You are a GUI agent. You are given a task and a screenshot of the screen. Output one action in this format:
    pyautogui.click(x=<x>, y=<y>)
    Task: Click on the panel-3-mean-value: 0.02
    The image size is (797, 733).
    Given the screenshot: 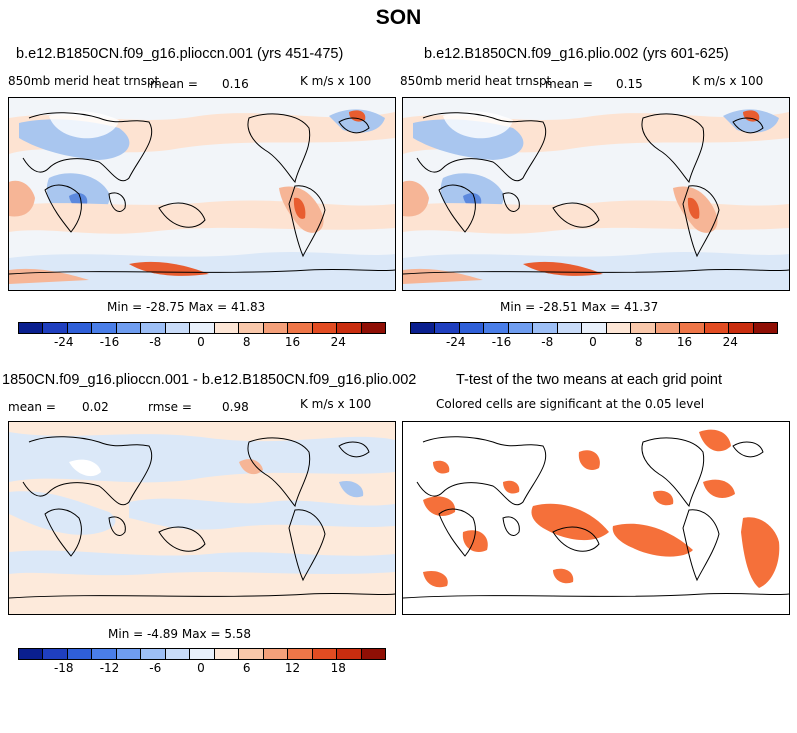 What is the action you would take?
    pyautogui.click(x=95, y=407)
    